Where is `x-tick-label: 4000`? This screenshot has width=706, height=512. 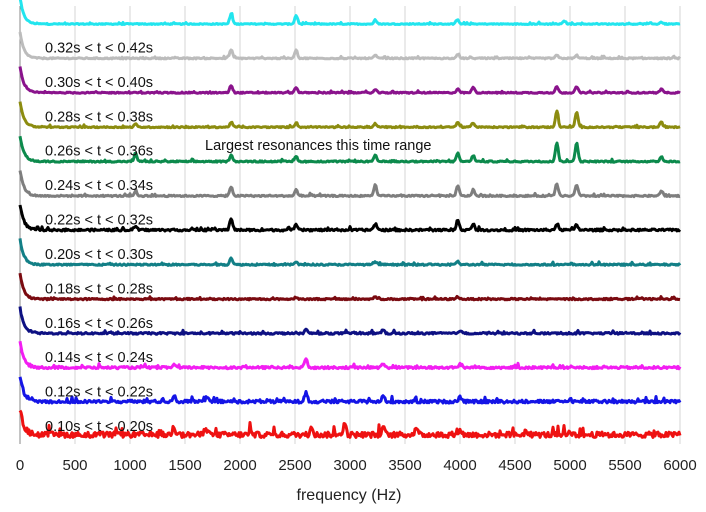
x-tick-label: 4000 is located at coordinates (459, 465).